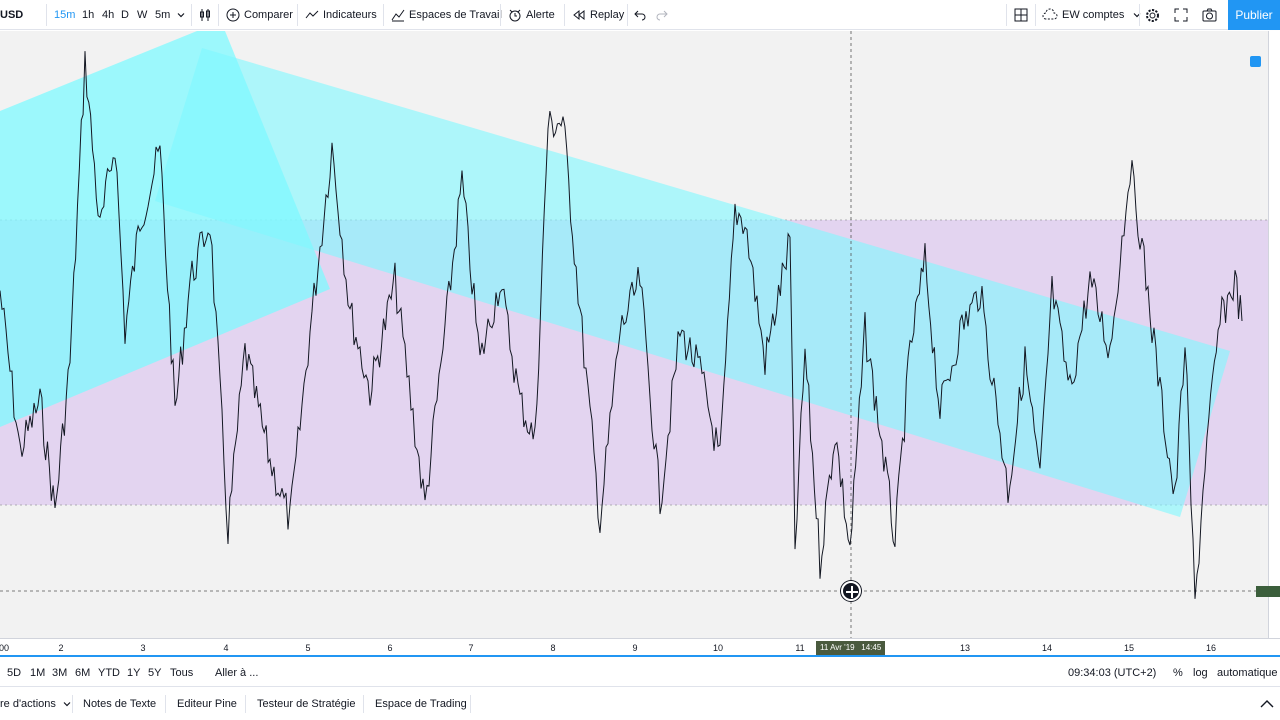 This screenshot has height=720, width=1280. I want to click on undo-button, so click(640, 15).